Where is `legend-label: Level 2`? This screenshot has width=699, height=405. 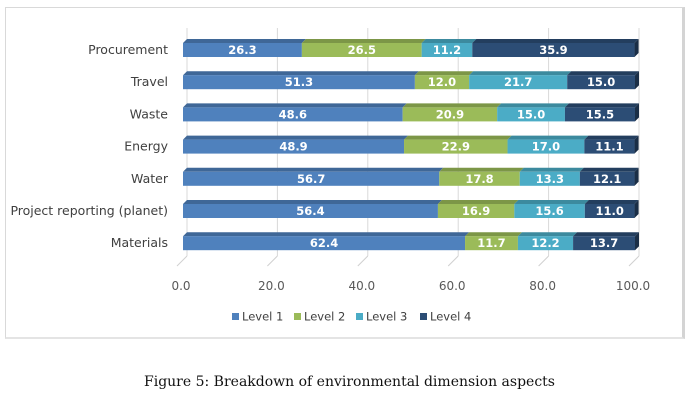
legend-label: Level 2 is located at coordinates (324, 317).